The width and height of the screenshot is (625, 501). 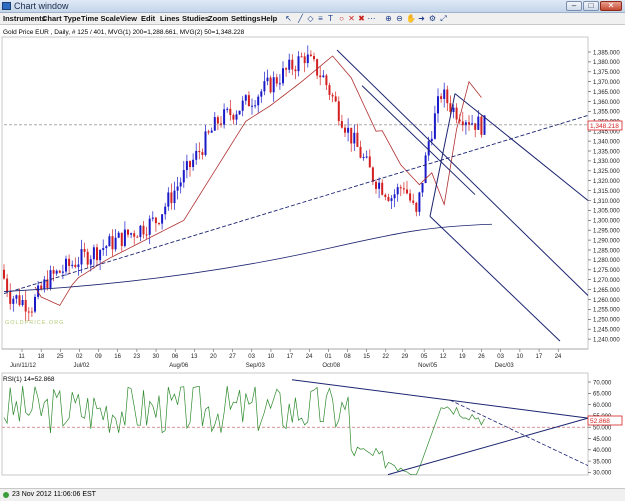 I want to click on window-title: Chart window, so click(x=41, y=6).